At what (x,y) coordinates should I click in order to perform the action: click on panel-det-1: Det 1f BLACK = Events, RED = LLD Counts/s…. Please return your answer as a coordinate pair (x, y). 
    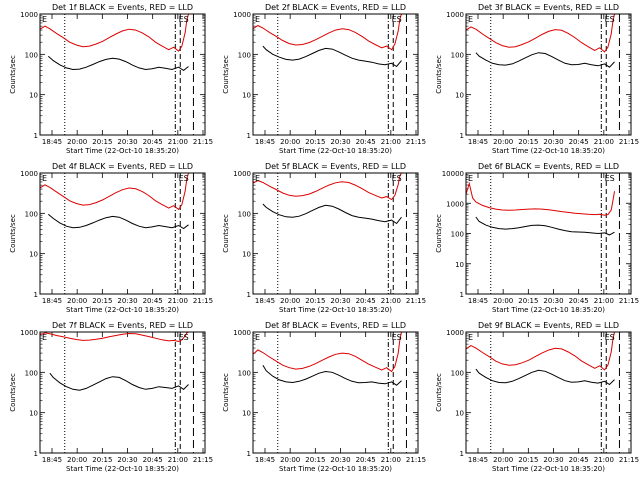
    Looking at the image, I should click on (111, 79).